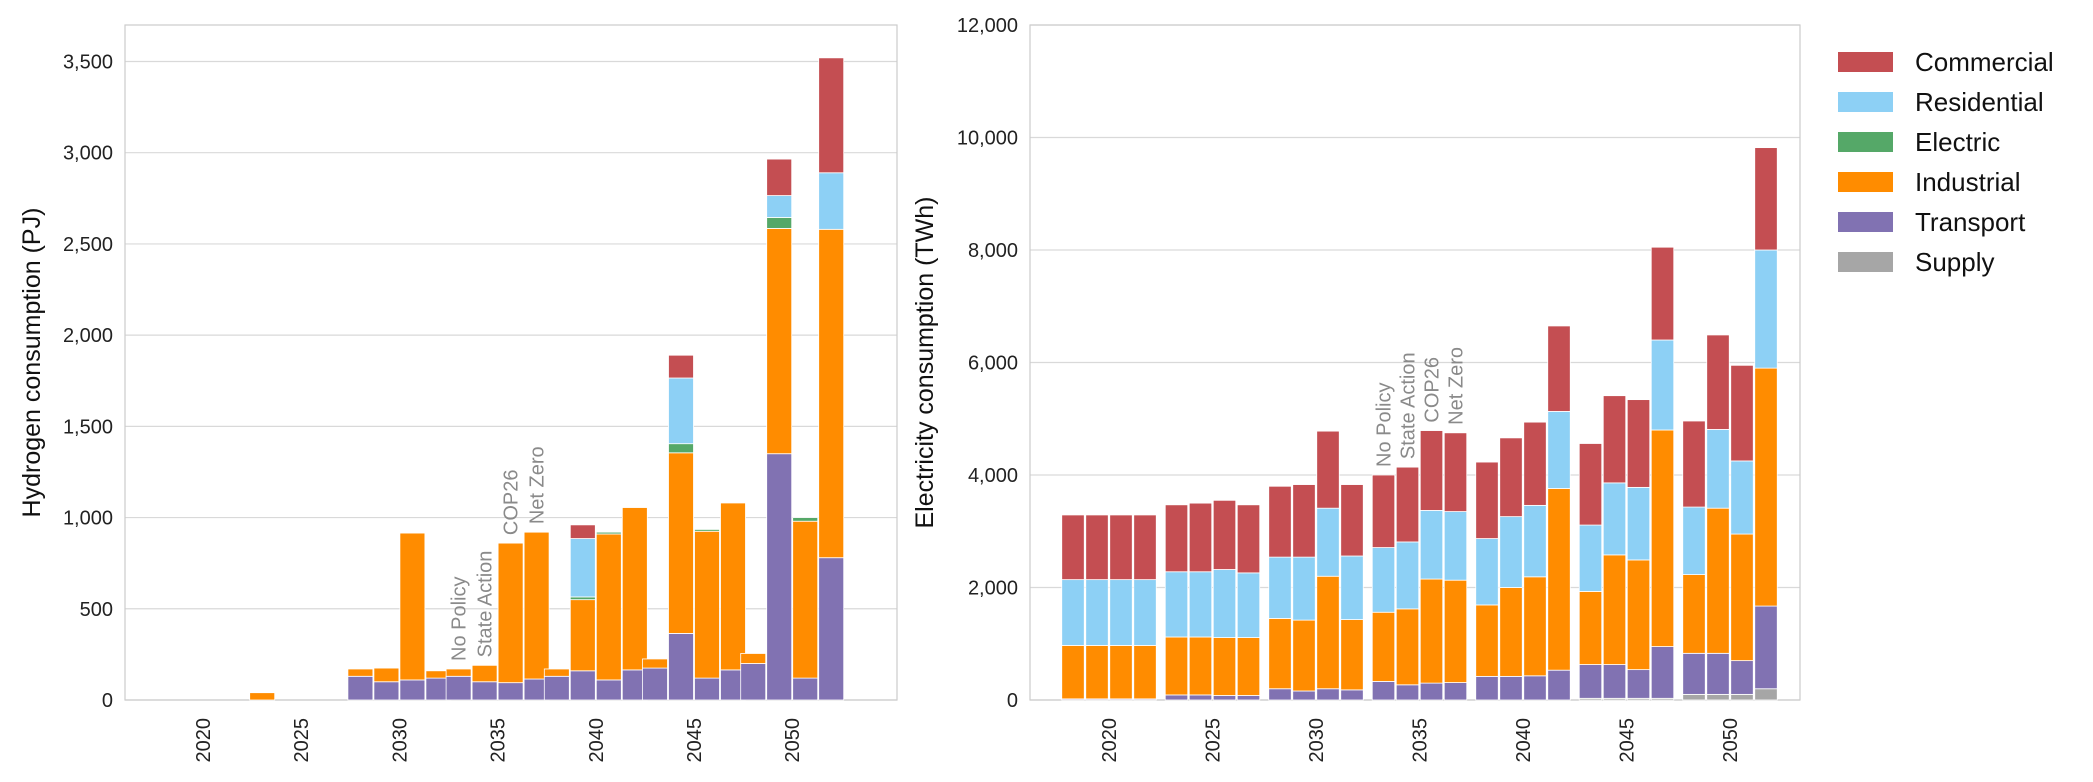 This screenshot has width=2093, height=782. Describe the element at coordinates (993, 476) in the screenshot. I see `y-tick-label: 4,000` at that location.